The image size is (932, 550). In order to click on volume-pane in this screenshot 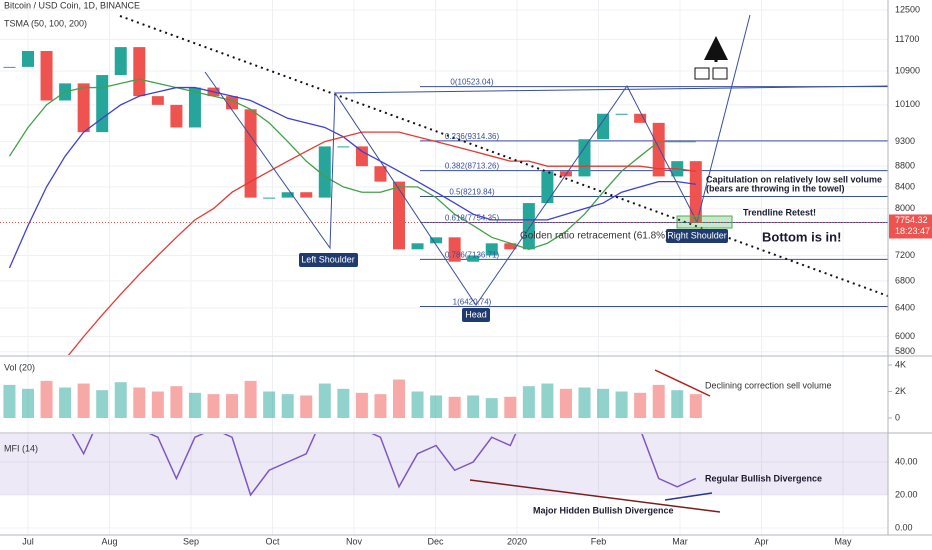, I will do `click(352, 398)`.